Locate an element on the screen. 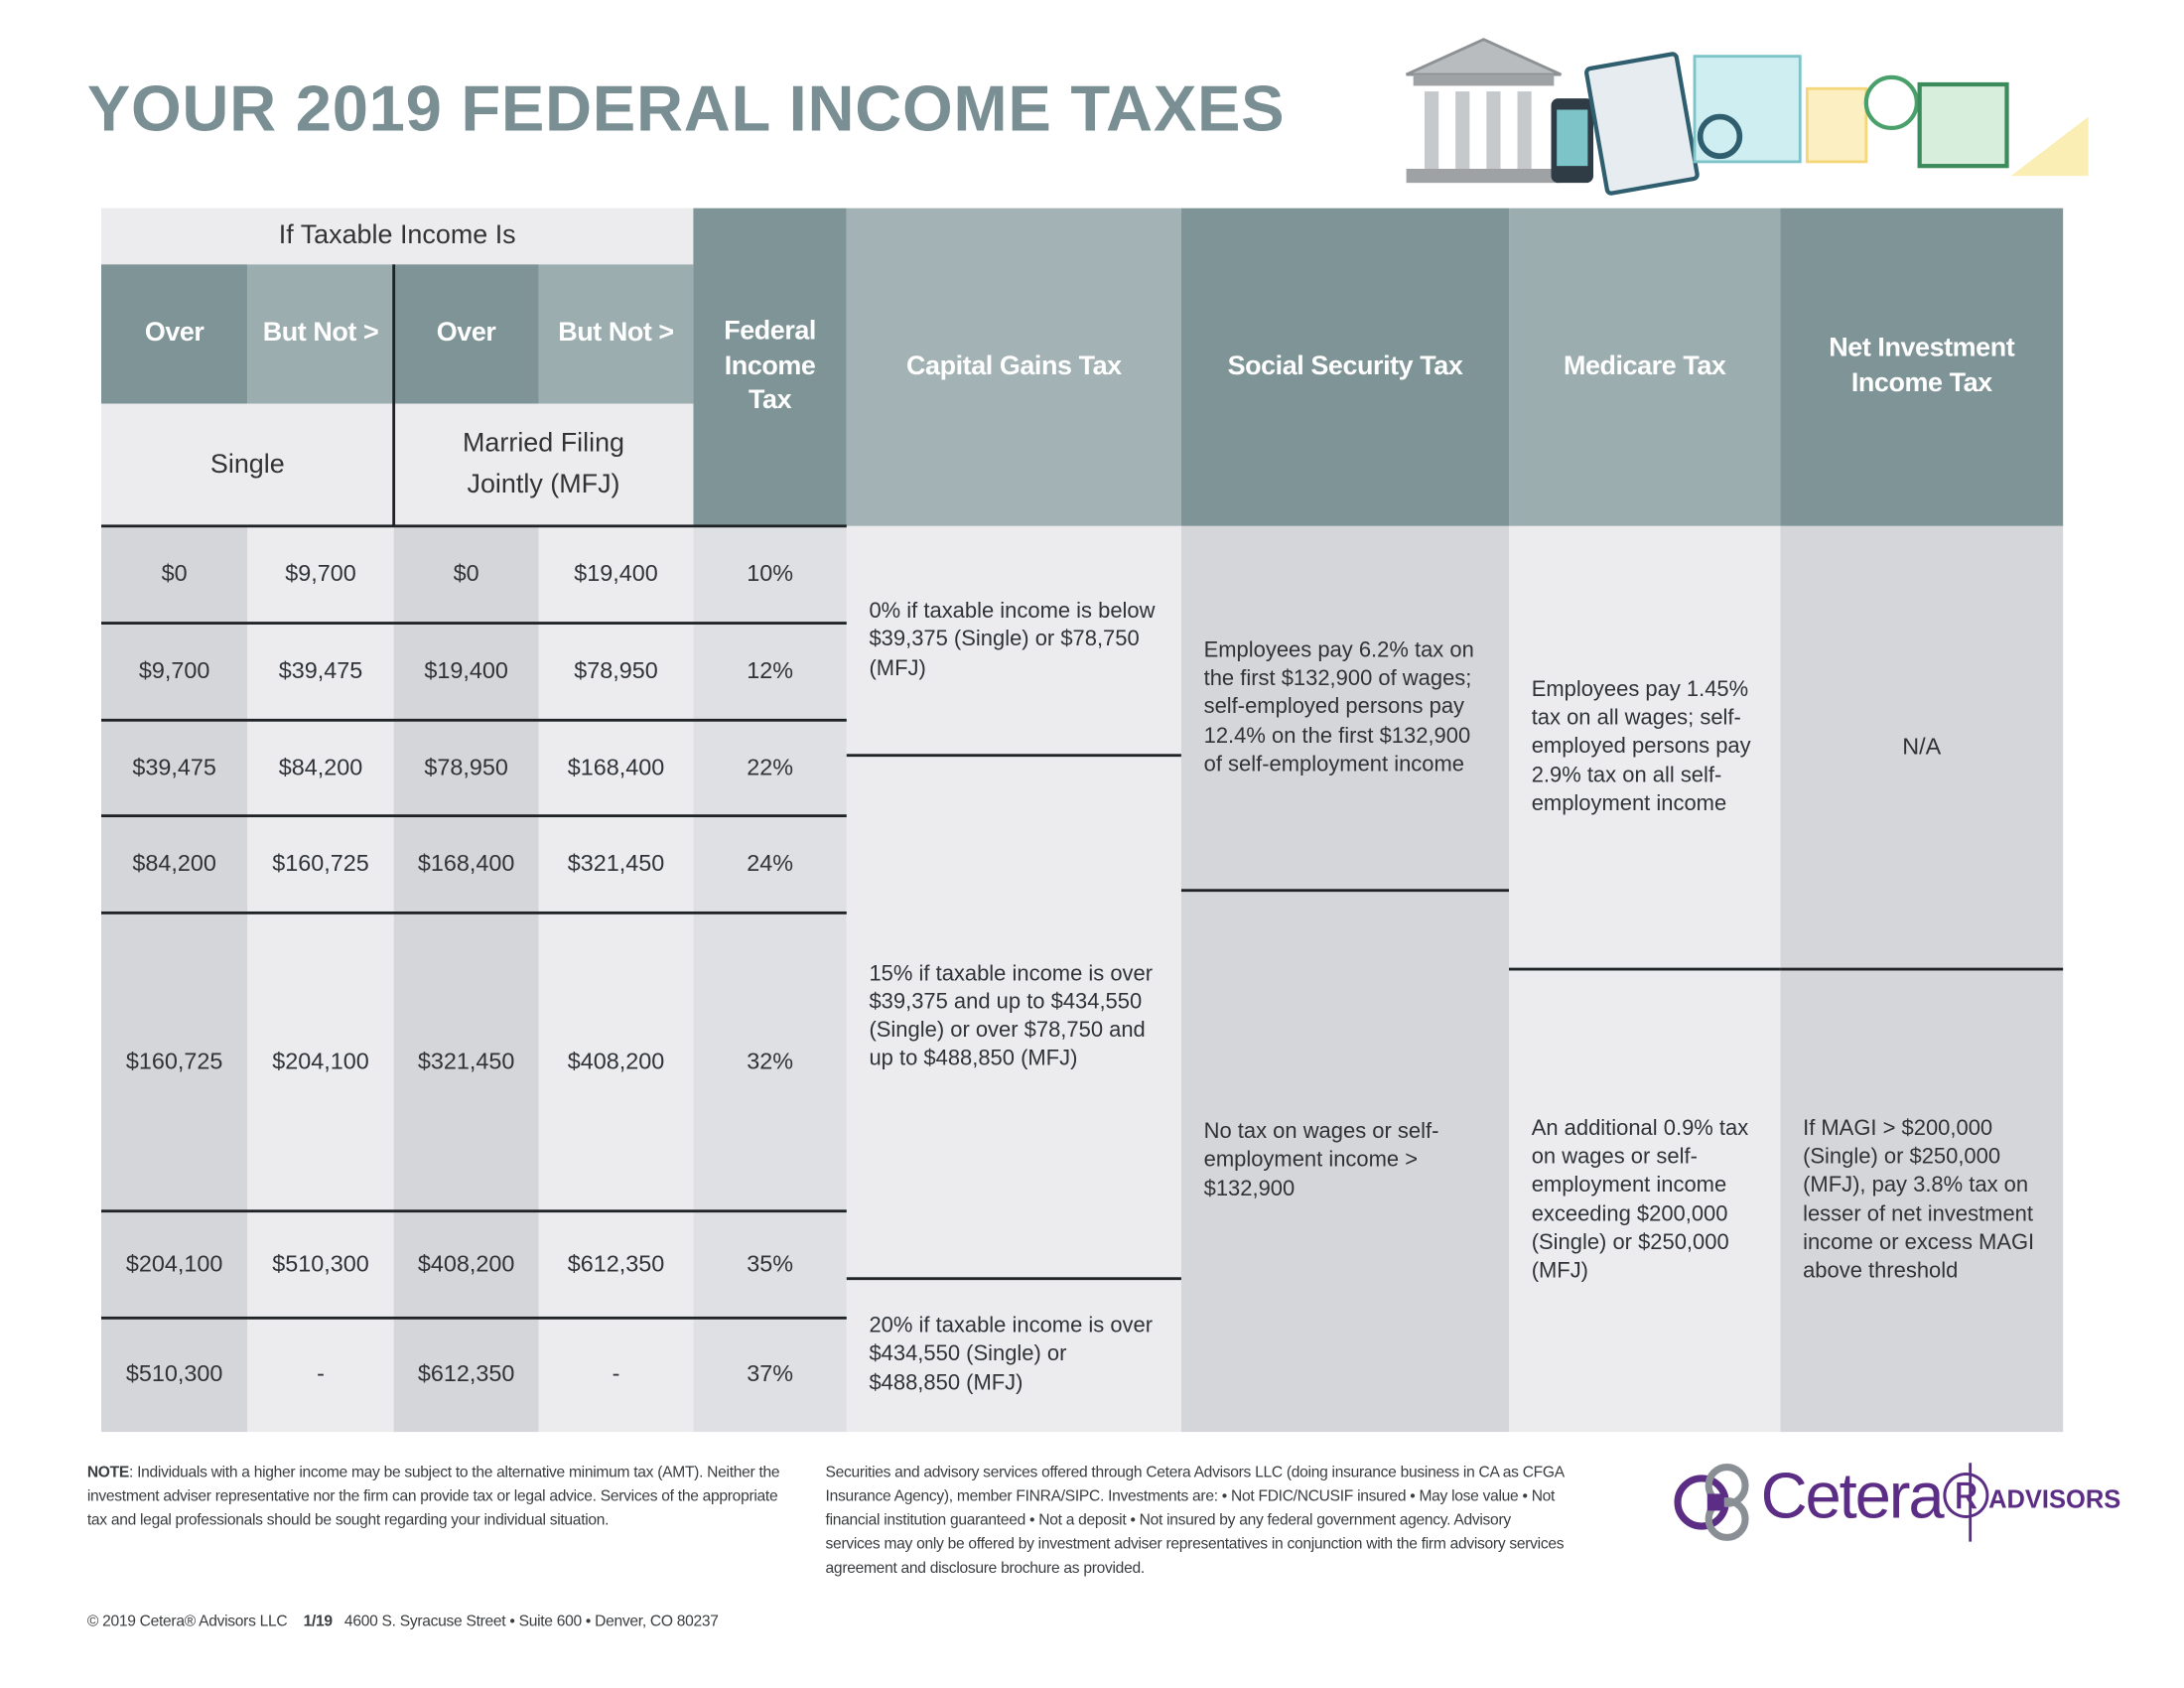  table-cell: 35% is located at coordinates (770, 1264).